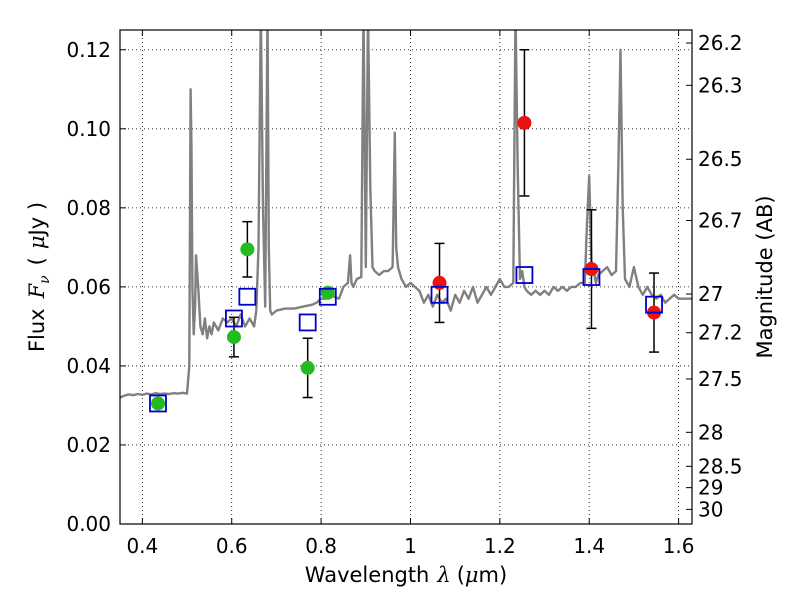 The height and width of the screenshot is (600, 800). I want to click on x-tick-labels: 0.4 0.6 0.8 1 1.2 1.4 1.6, so click(410, 546).